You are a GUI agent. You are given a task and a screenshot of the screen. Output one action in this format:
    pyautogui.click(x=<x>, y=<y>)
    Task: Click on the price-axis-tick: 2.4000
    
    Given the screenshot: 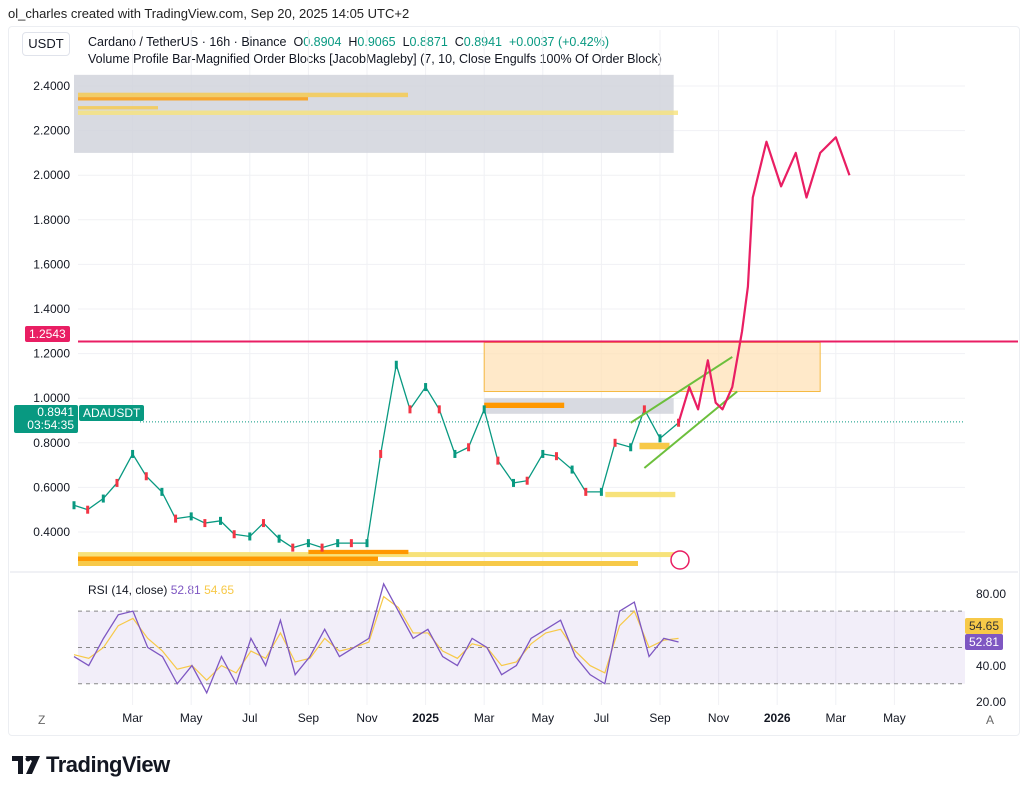 What is the action you would take?
    pyautogui.click(x=51, y=86)
    